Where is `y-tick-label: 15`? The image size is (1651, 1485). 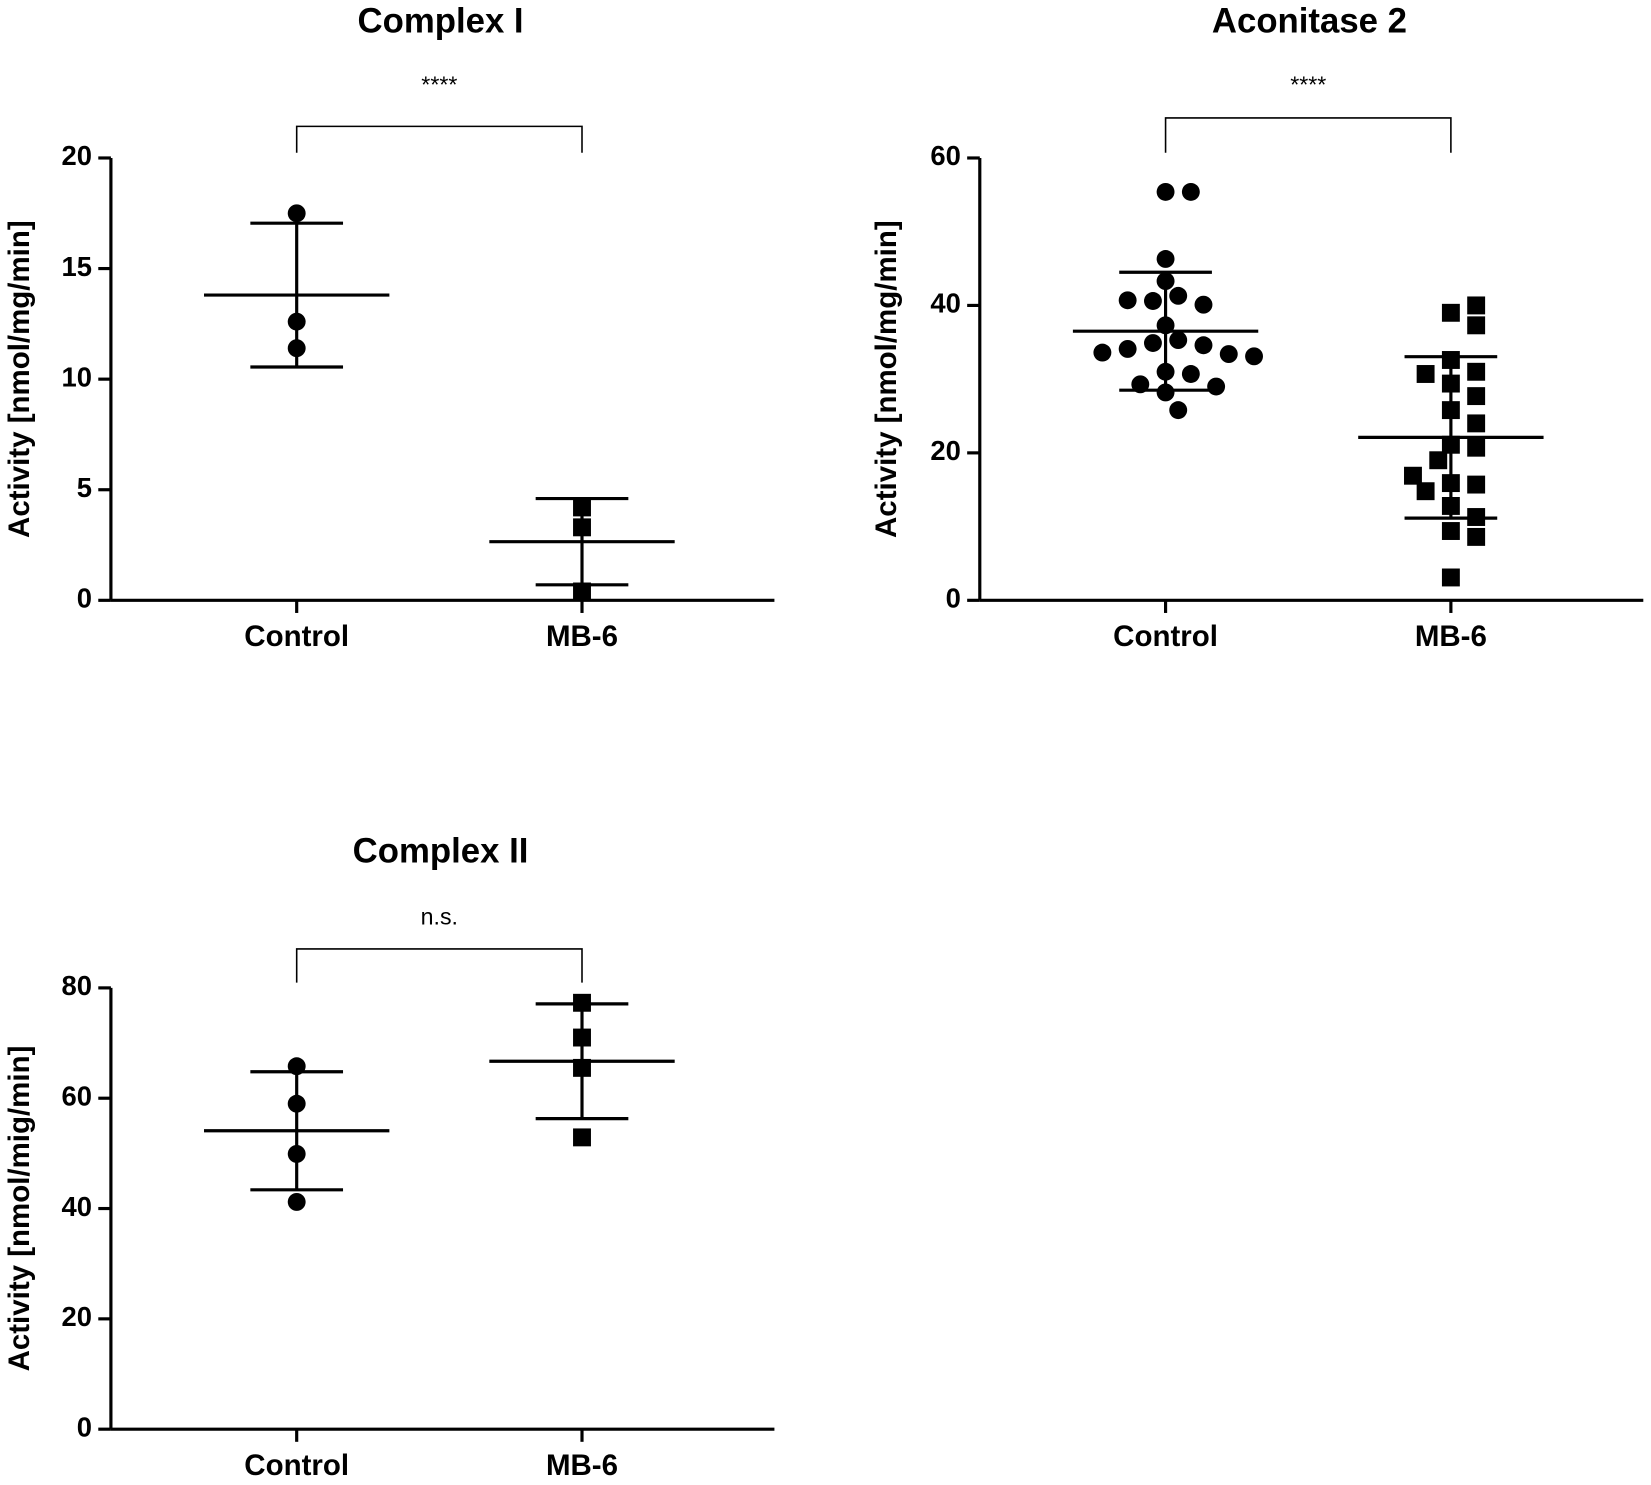
y-tick-label: 15 is located at coordinates (76, 266).